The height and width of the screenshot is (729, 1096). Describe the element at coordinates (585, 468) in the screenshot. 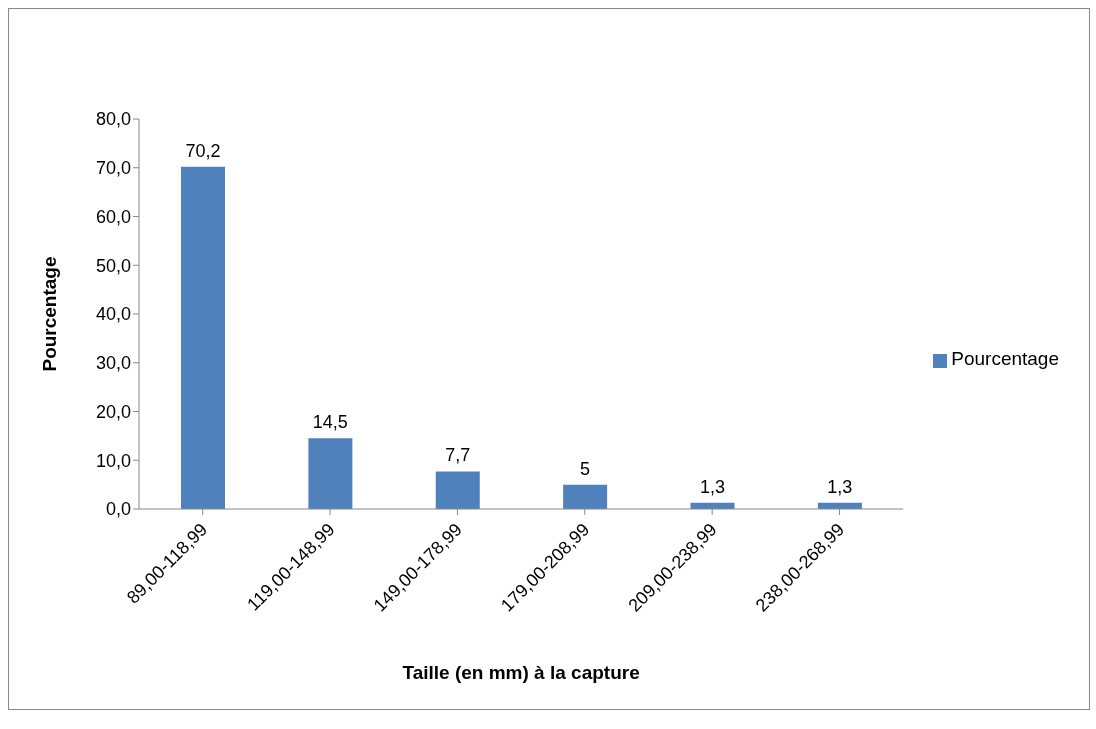

I see `data-label: 5` at that location.